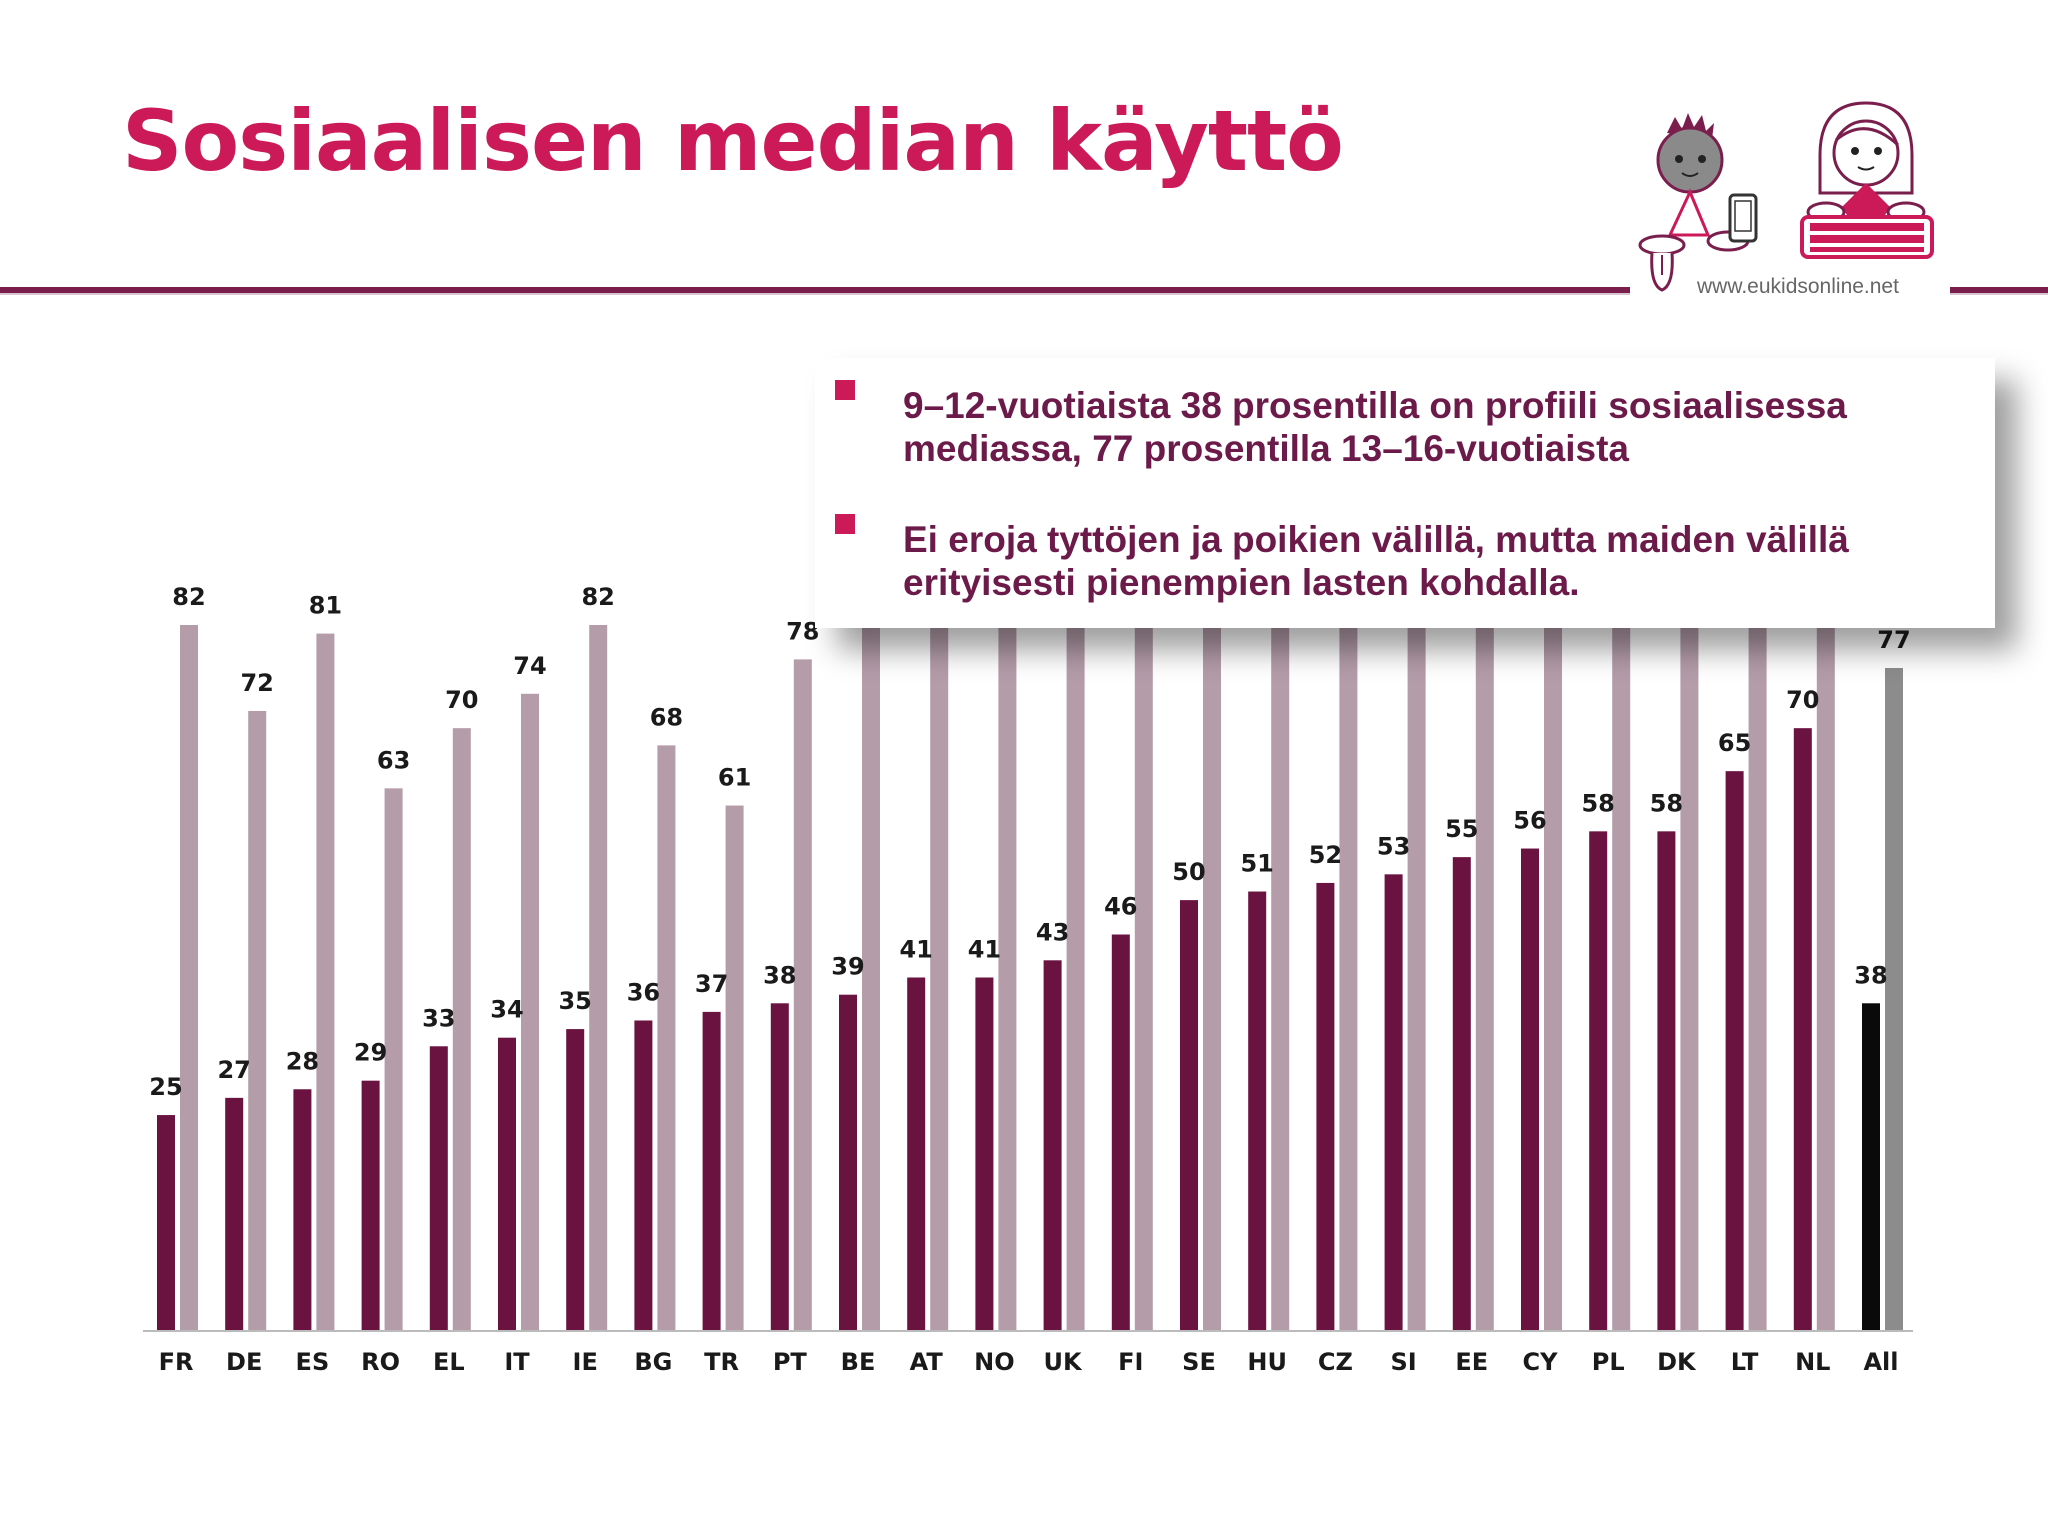 This screenshot has width=2048, height=1536. Describe the element at coordinates (1267, 1362) in the screenshot. I see `x-tick-label: HU` at that location.